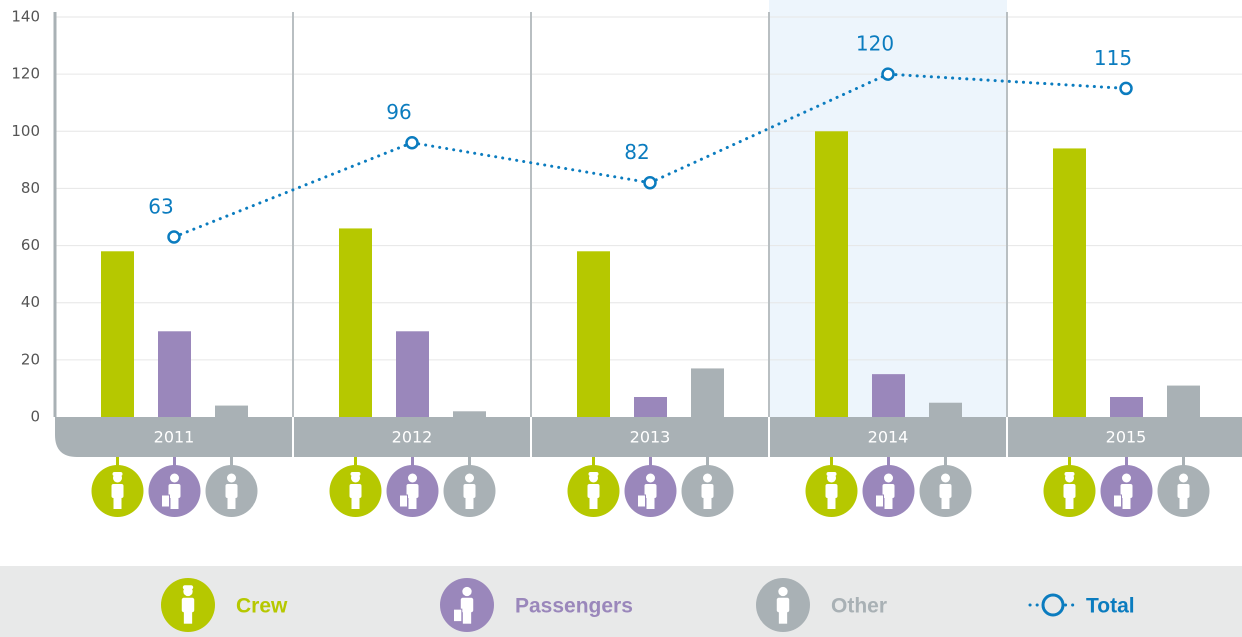 The width and height of the screenshot is (1242, 637). Describe the element at coordinates (30, 359) in the screenshot. I see `y-tick-label: 20` at that location.